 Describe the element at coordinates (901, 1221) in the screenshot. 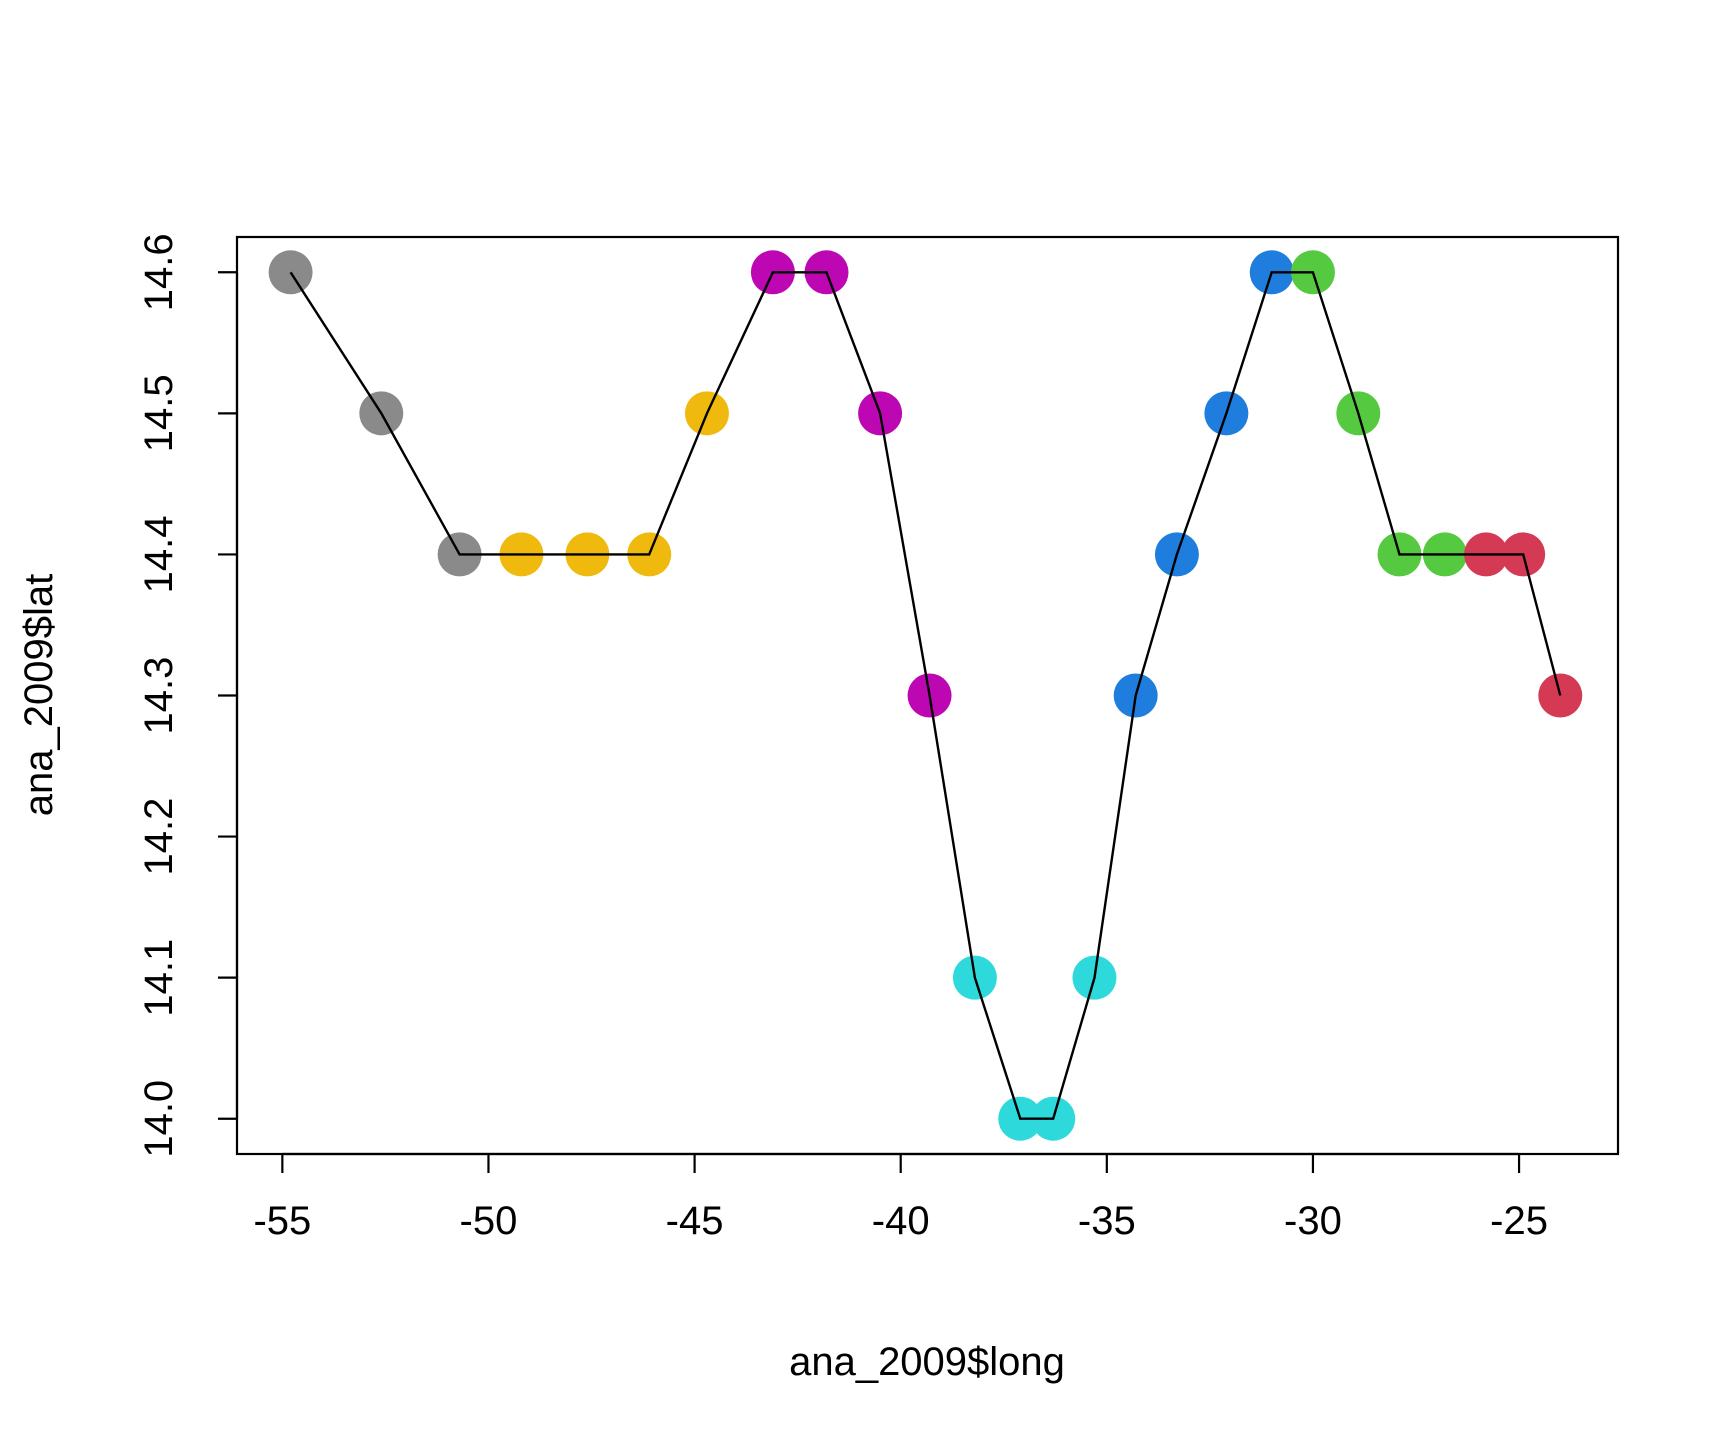

I see `x-tick-label: -40` at that location.